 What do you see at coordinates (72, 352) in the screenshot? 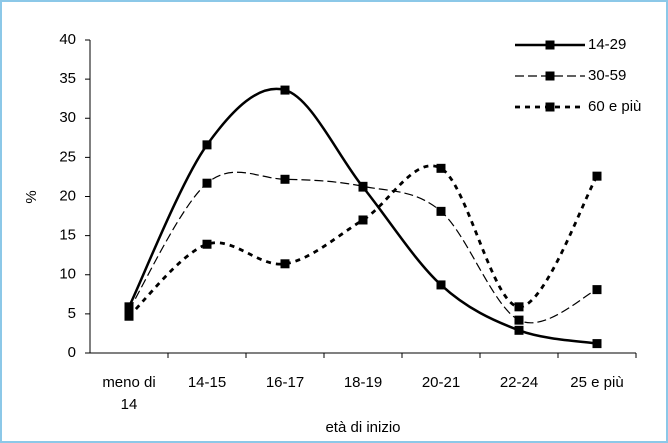
I see `y-tick-label: 0` at bounding box center [72, 352].